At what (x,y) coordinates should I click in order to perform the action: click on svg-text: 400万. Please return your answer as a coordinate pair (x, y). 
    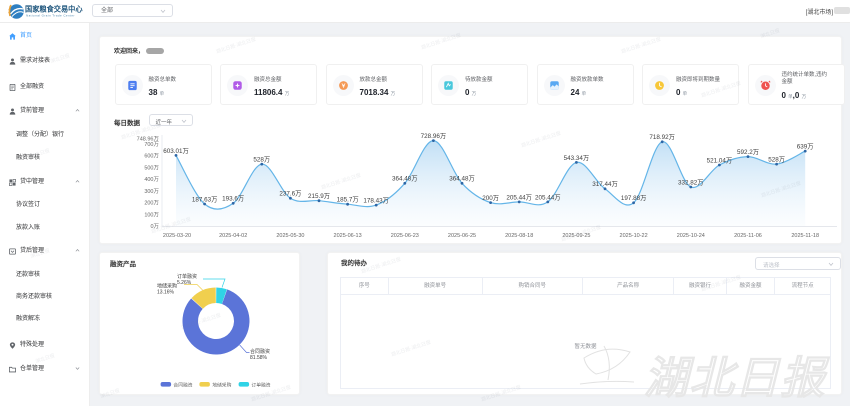
    Looking at the image, I should click on (151, 179).